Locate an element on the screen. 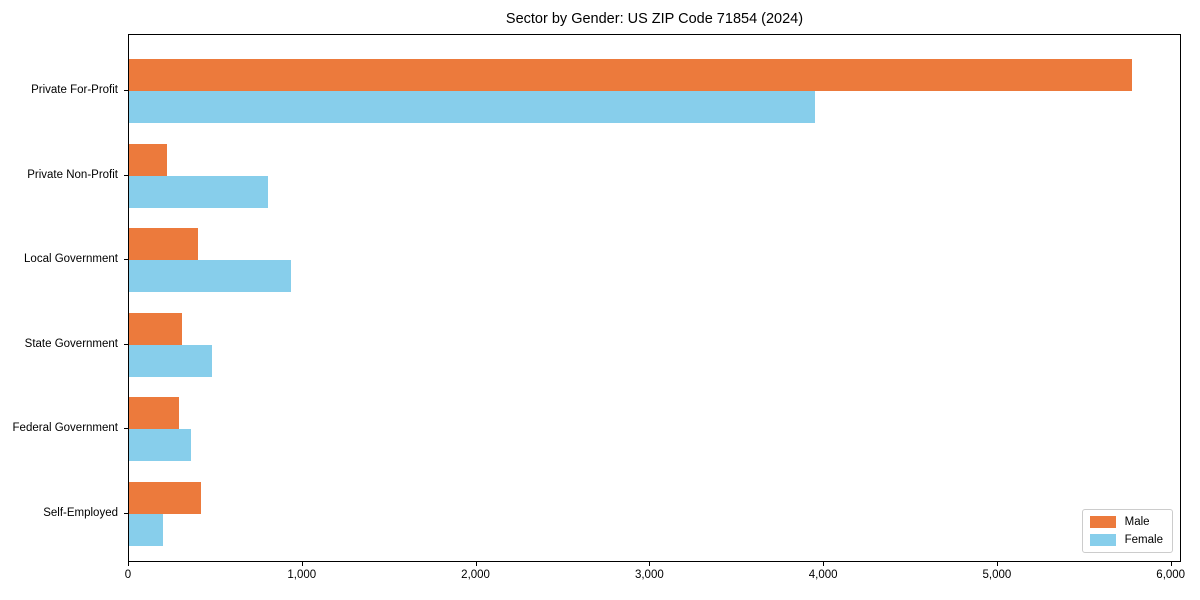  bar-male-state-government is located at coordinates (155, 328).